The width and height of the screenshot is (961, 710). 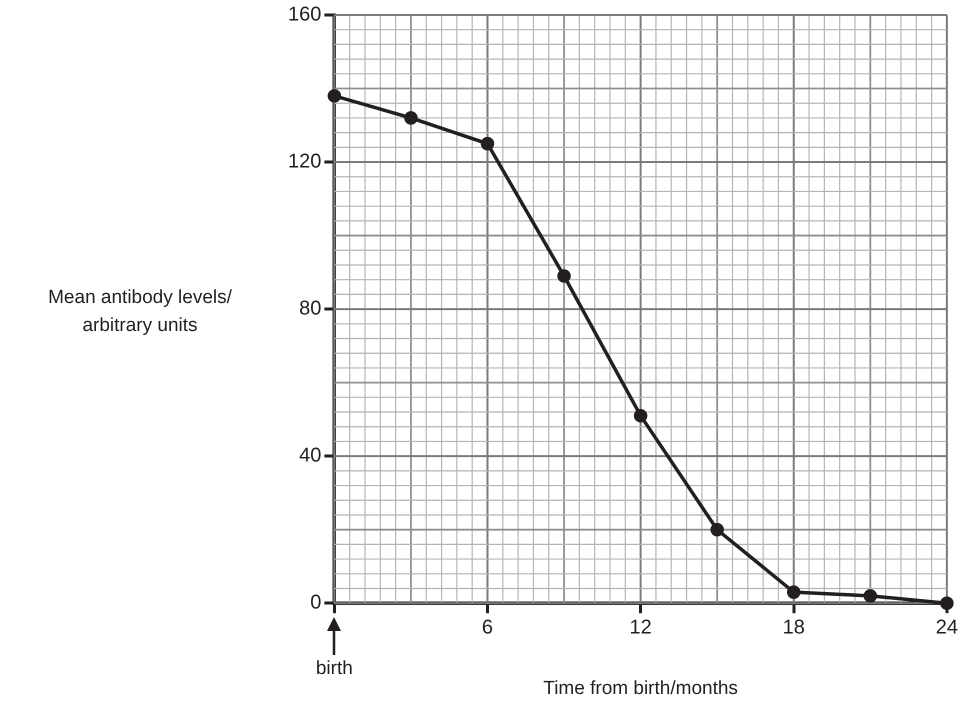 I want to click on x-tick-label: 24, so click(x=947, y=627).